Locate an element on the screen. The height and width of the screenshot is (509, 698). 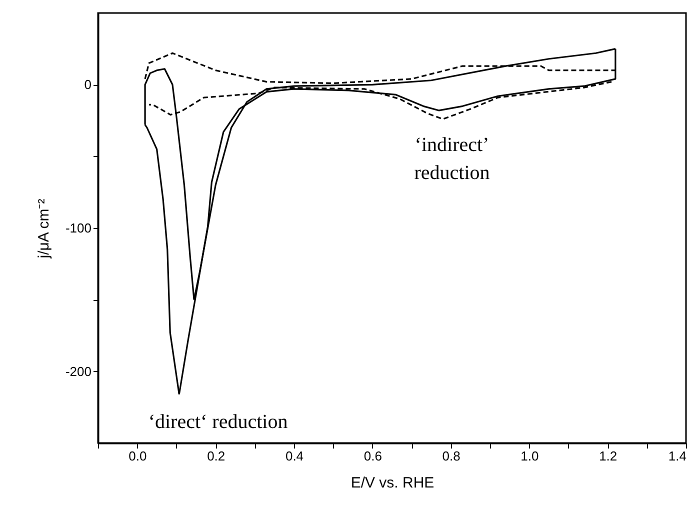
x-tick-label: 0.0 is located at coordinates (137, 456).